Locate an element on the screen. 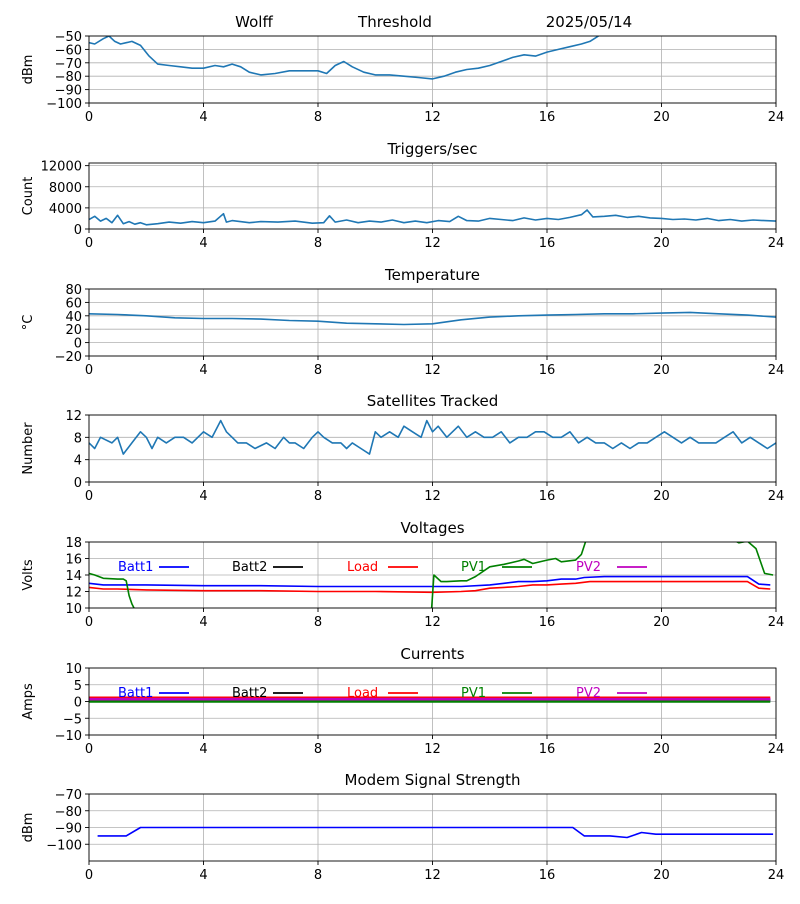 The width and height of the screenshot is (800, 904). header-station: Wolff is located at coordinates (254, 22).